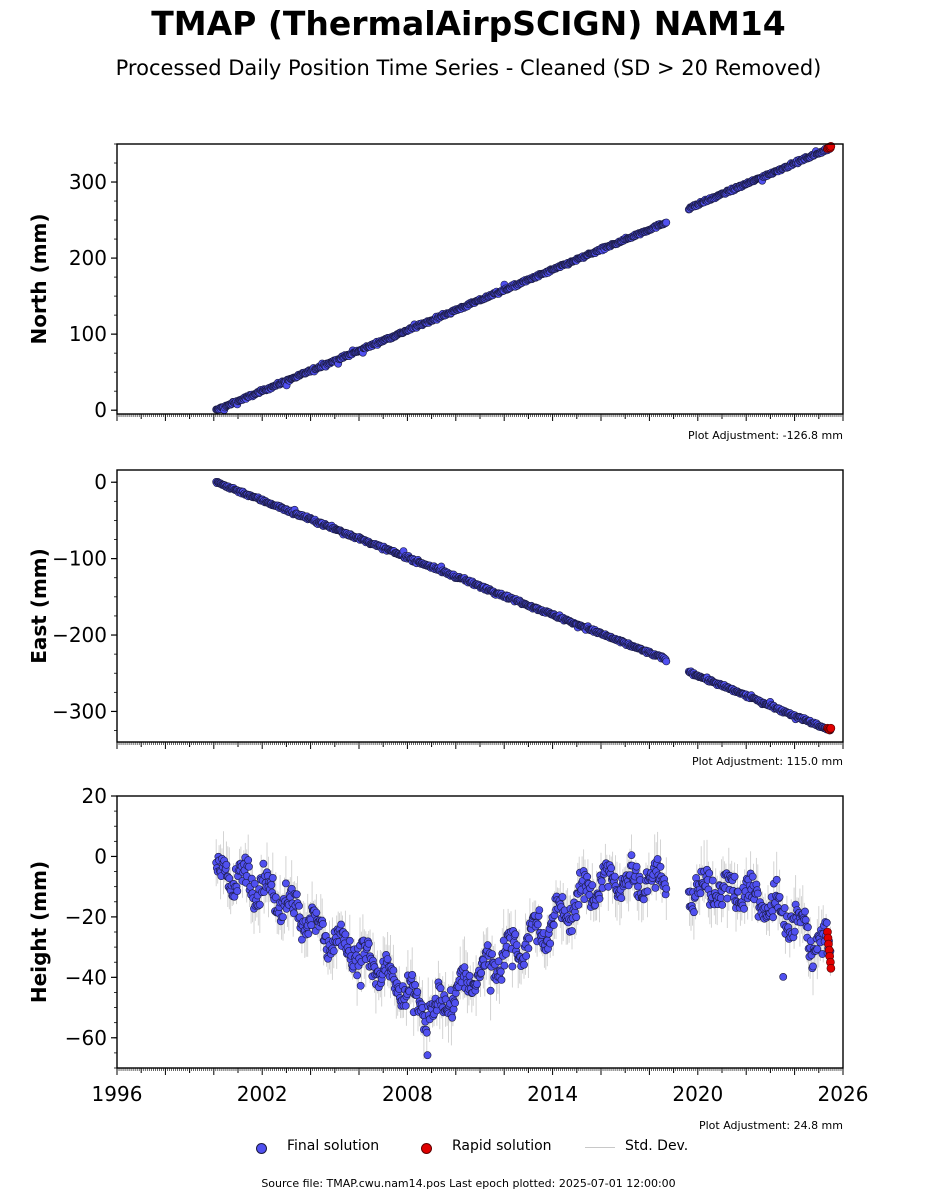 The height and width of the screenshot is (1200, 937). I want to click on height-xtick-label: 2008, so click(407, 1094).